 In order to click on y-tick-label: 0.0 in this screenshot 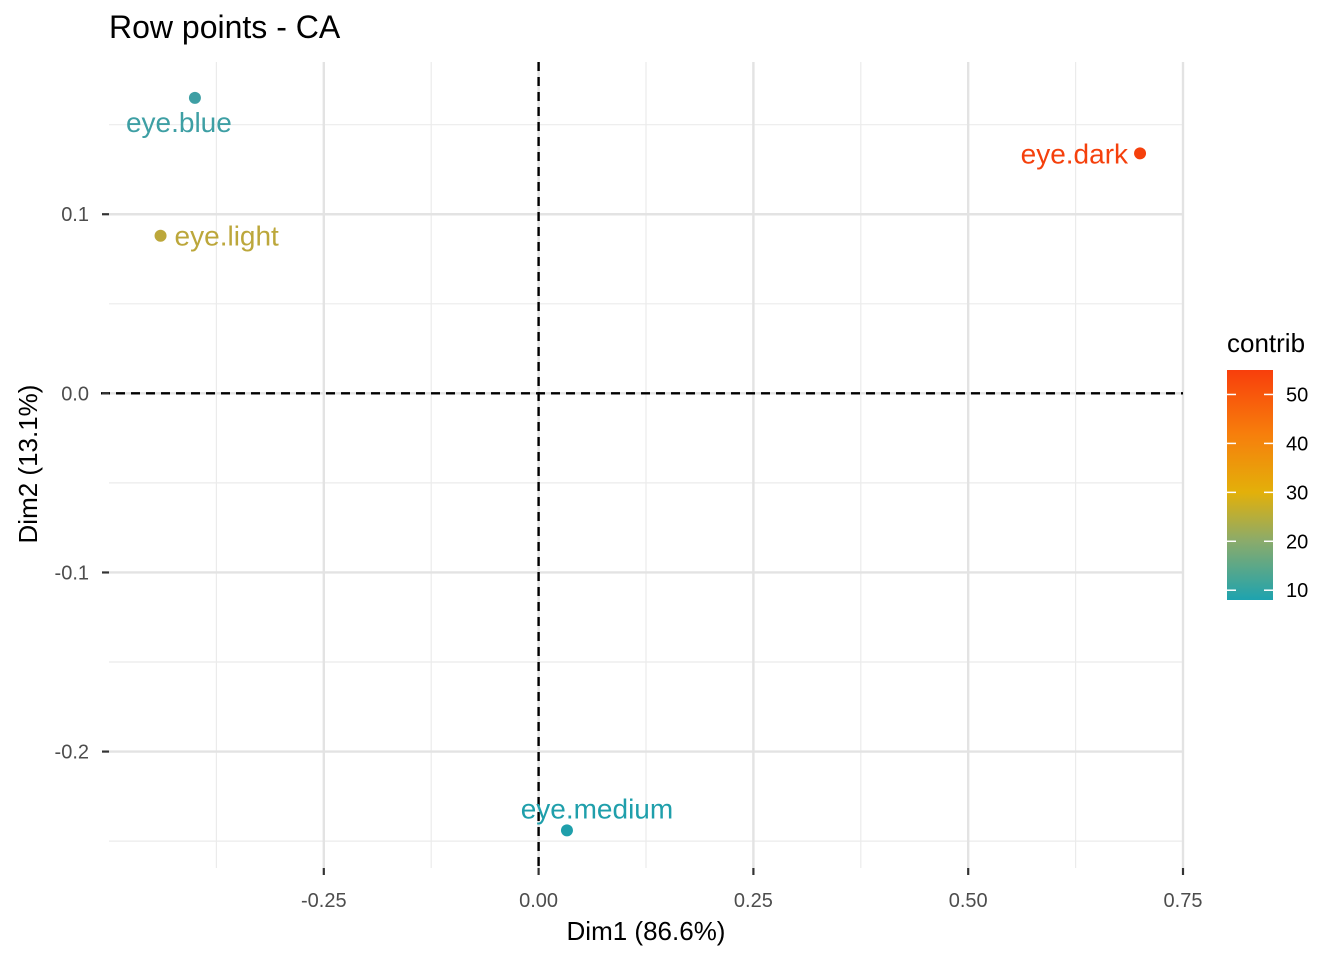, I will do `click(75, 394)`.